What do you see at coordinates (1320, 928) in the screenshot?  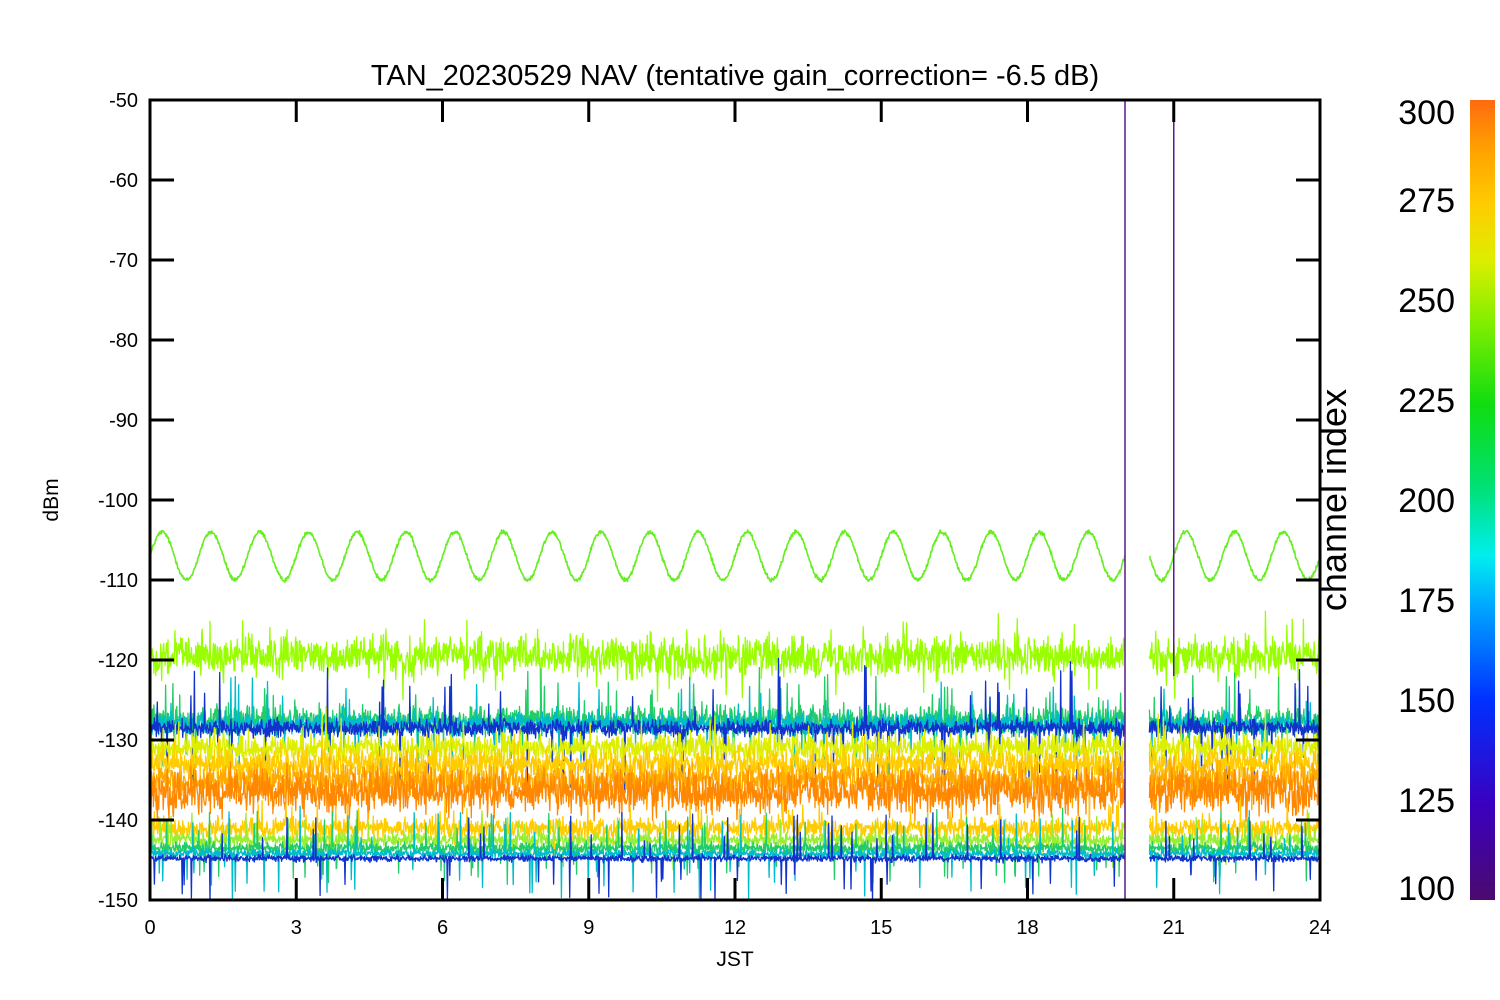 I see `x-tick-label: 24` at bounding box center [1320, 928].